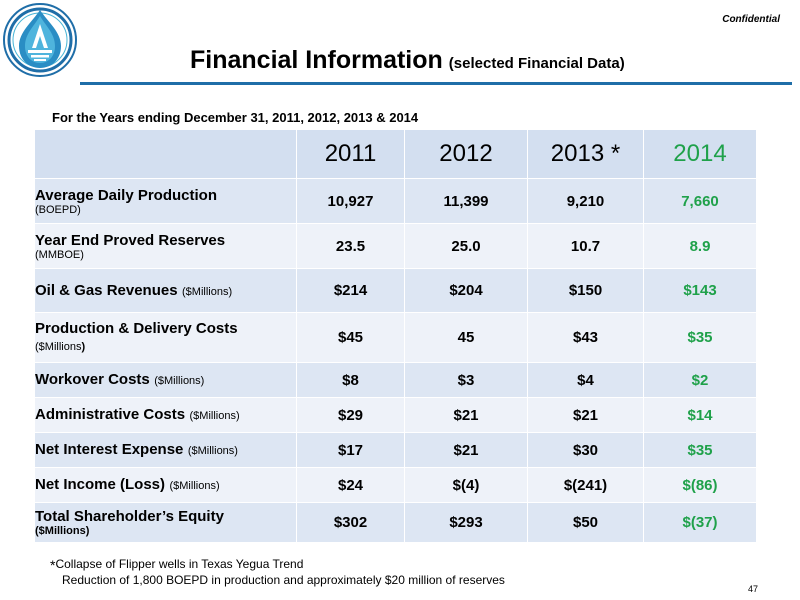 This screenshot has width=800, height=600. I want to click on row-label-cell: Average Daily Production (BOEPD), so click(165, 201).